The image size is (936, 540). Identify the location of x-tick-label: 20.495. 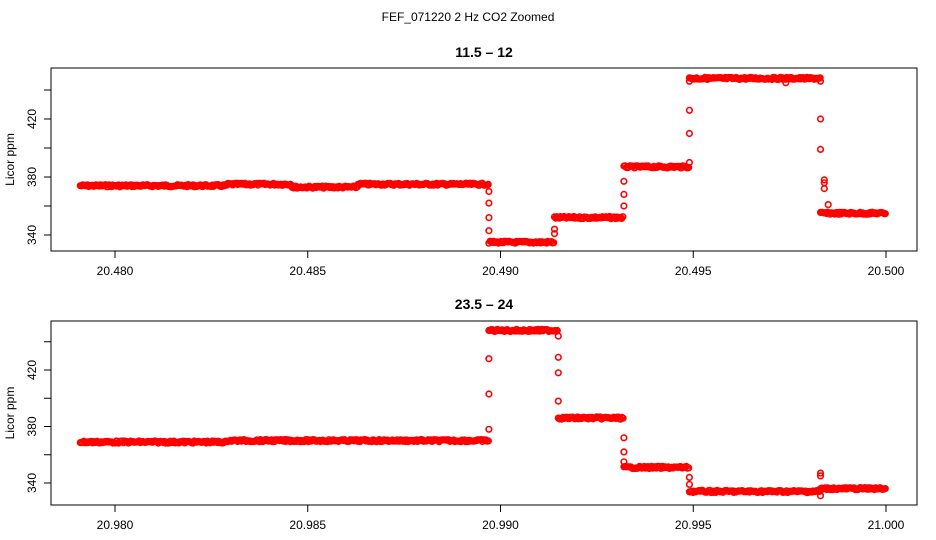
(693, 271).